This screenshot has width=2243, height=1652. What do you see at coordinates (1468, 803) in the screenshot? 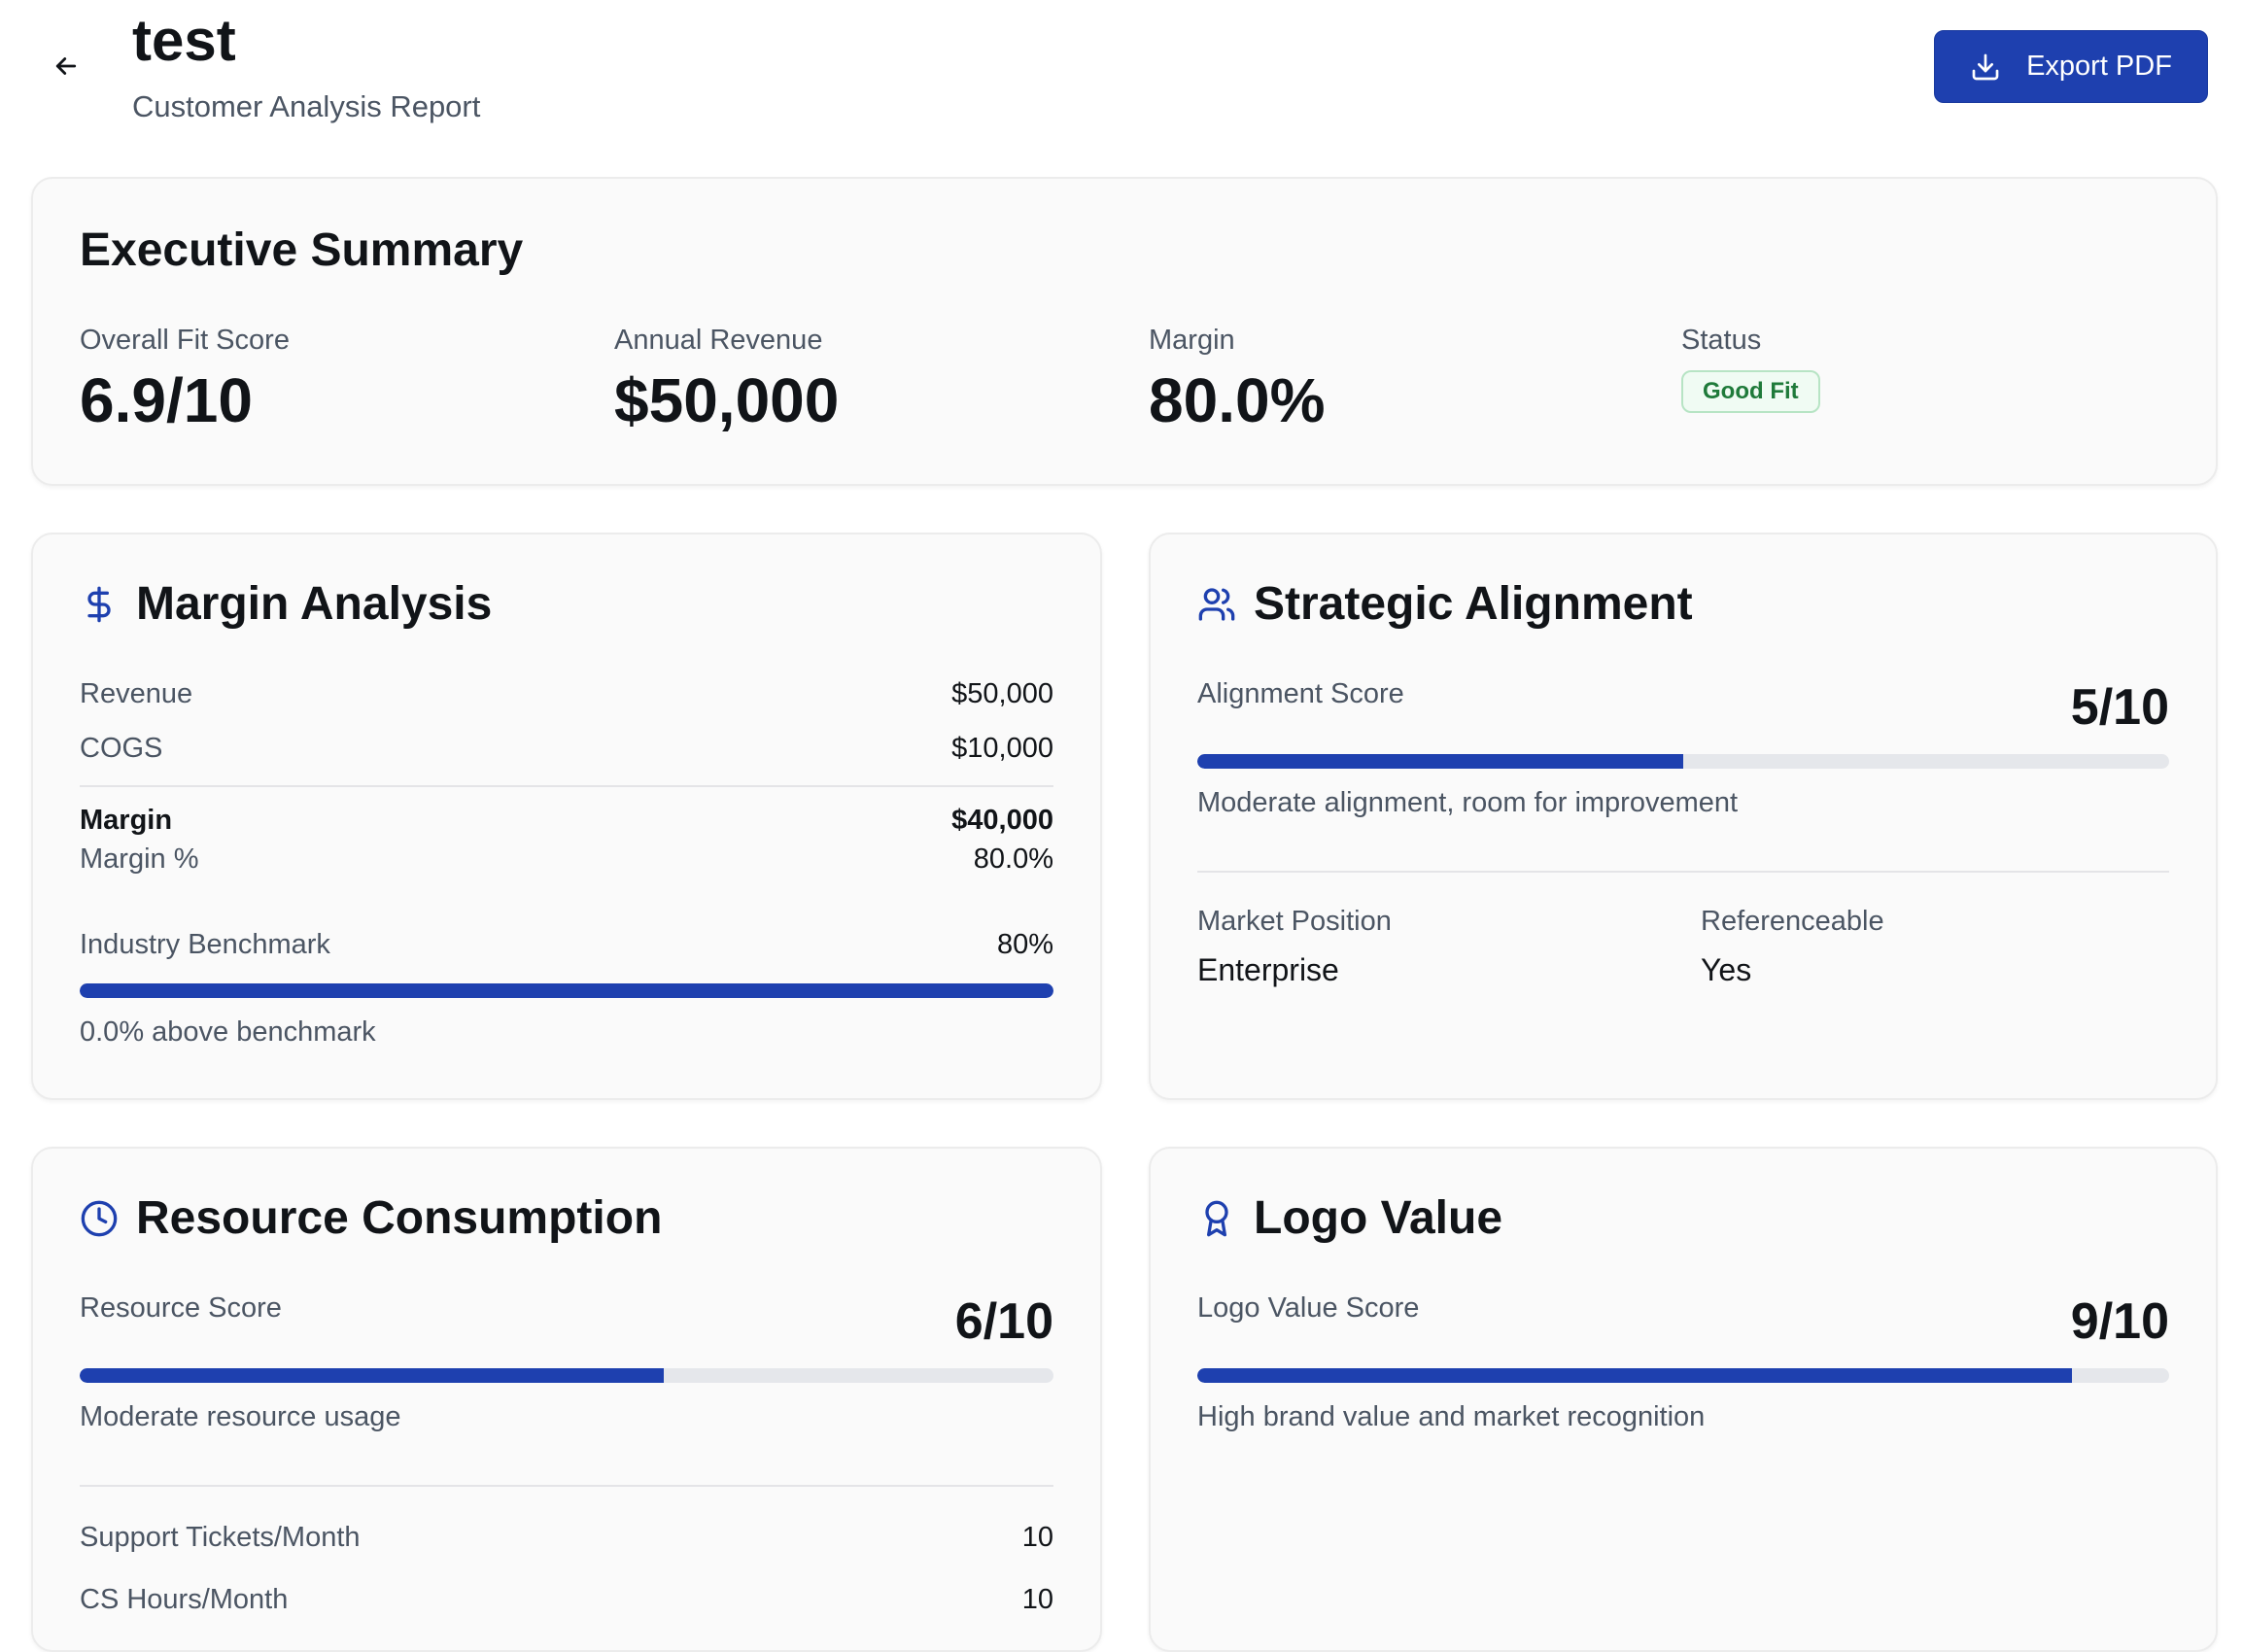
I see `alignment-note: Moderate alignment, room for improvement` at bounding box center [1468, 803].